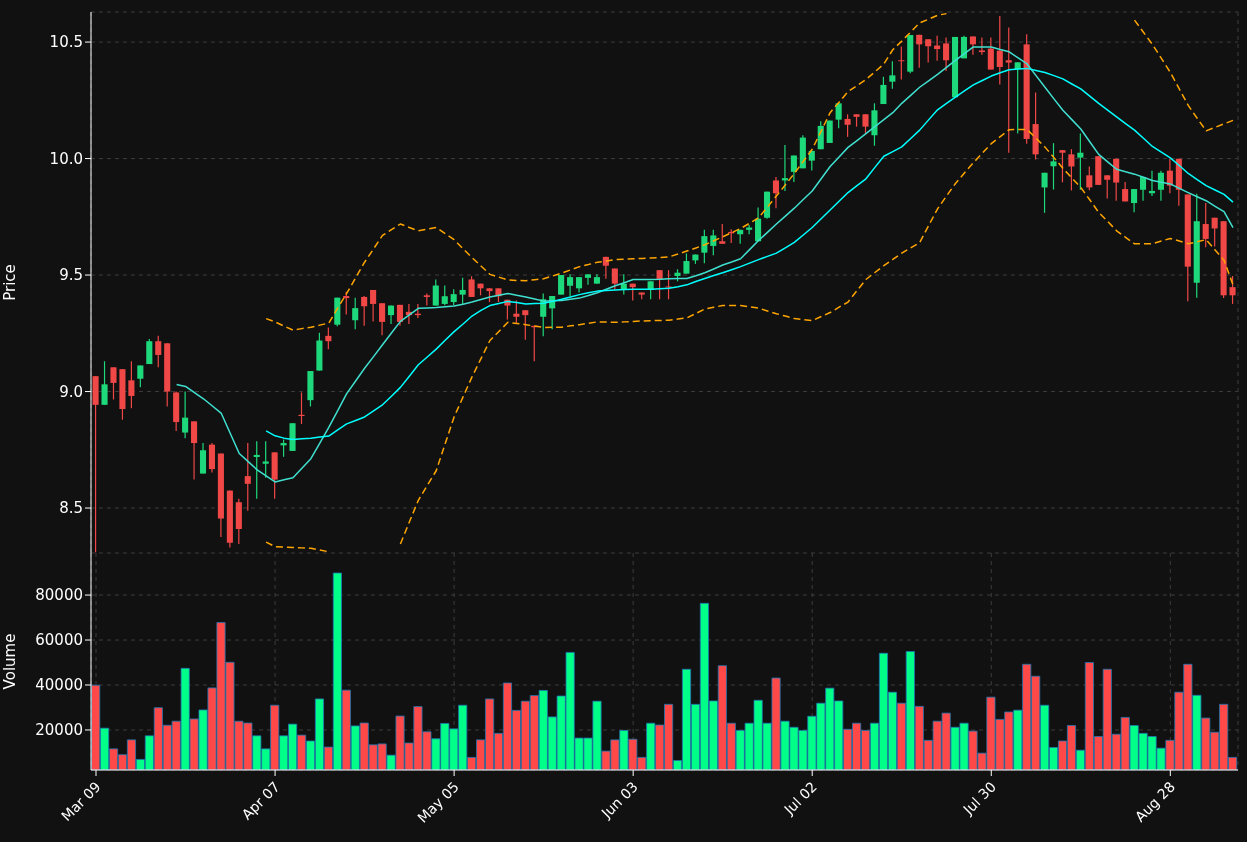  I want to click on x-tick-label: Mar 09, so click(81, 801).